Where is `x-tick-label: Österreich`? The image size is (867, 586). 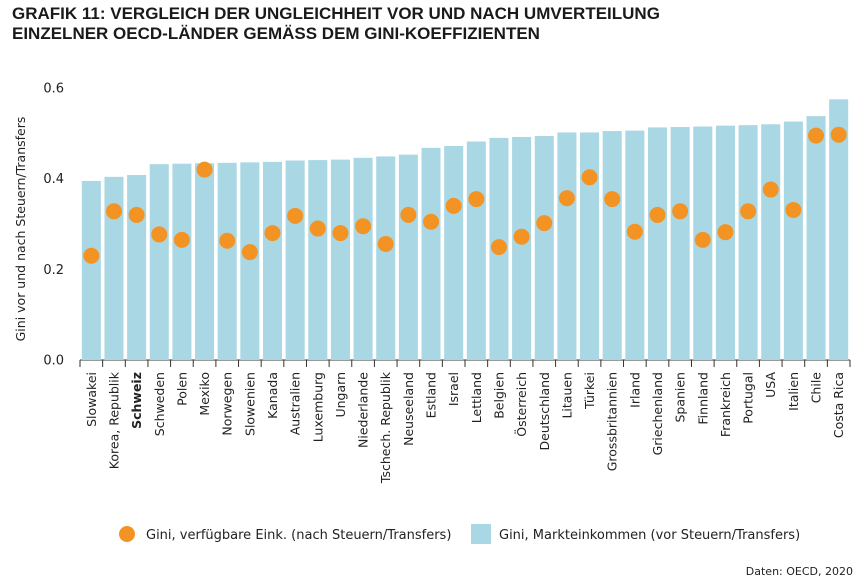
x-tick-label: Österreich is located at coordinates (521, 404).